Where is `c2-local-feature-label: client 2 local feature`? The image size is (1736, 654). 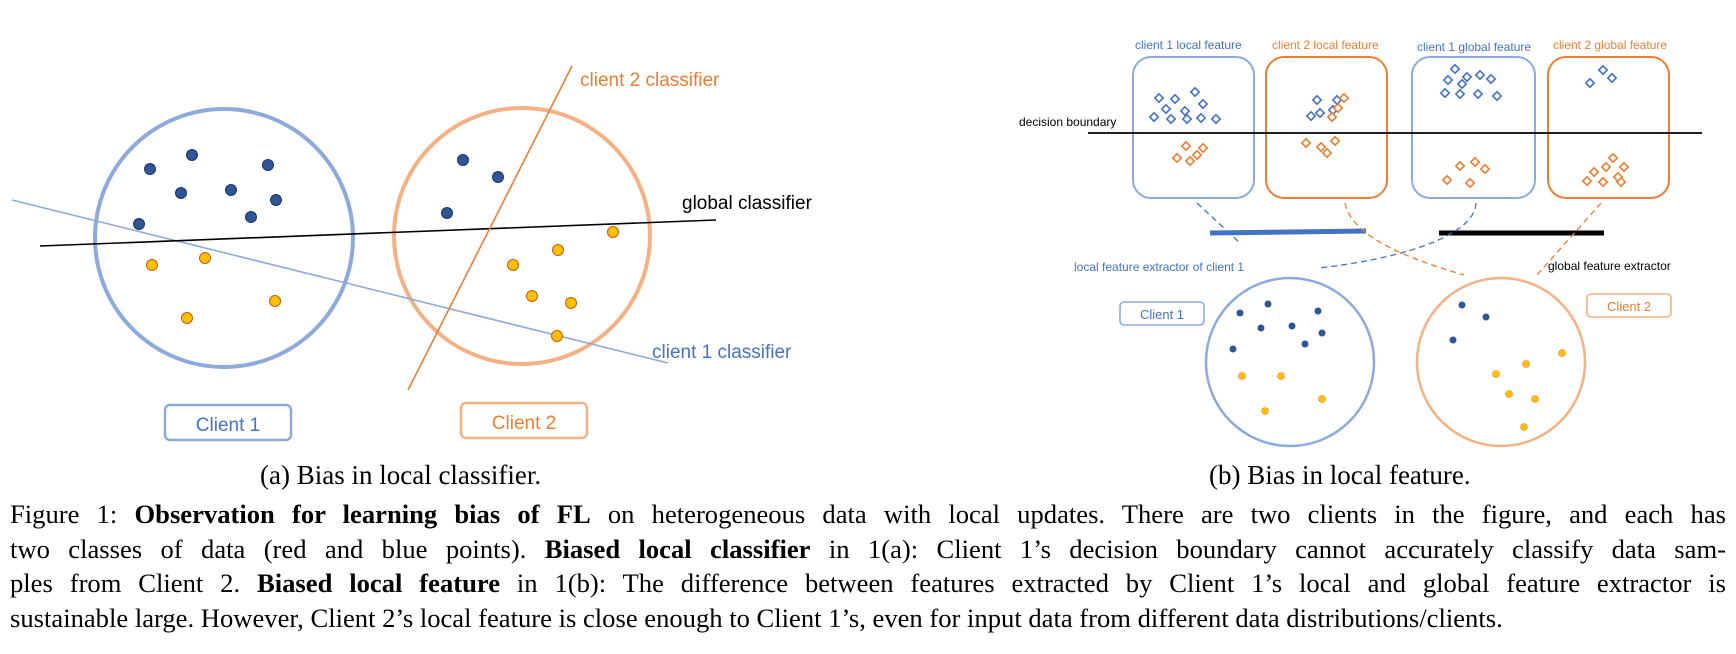
c2-local-feature-label: client 2 local feature is located at coordinates (1325, 45).